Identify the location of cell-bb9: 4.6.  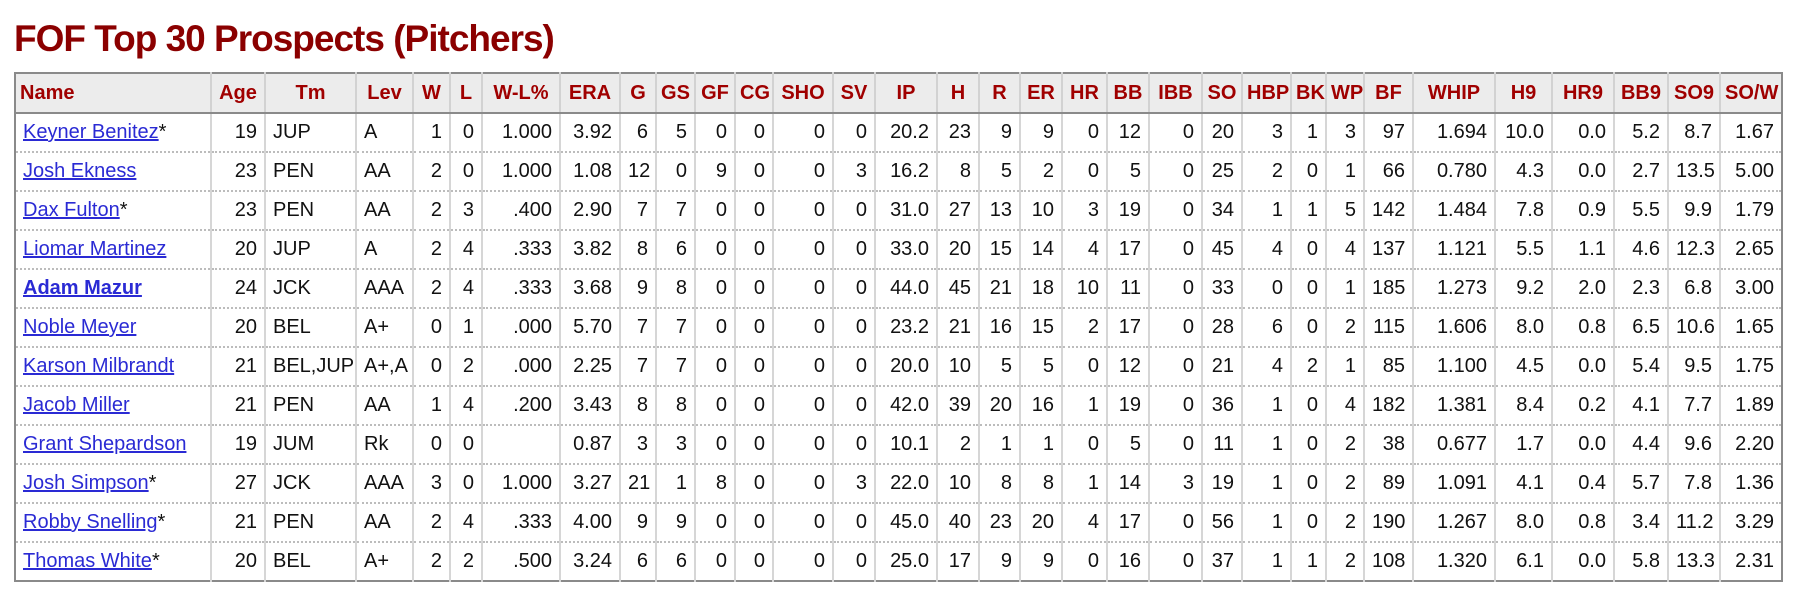
(1640, 249).